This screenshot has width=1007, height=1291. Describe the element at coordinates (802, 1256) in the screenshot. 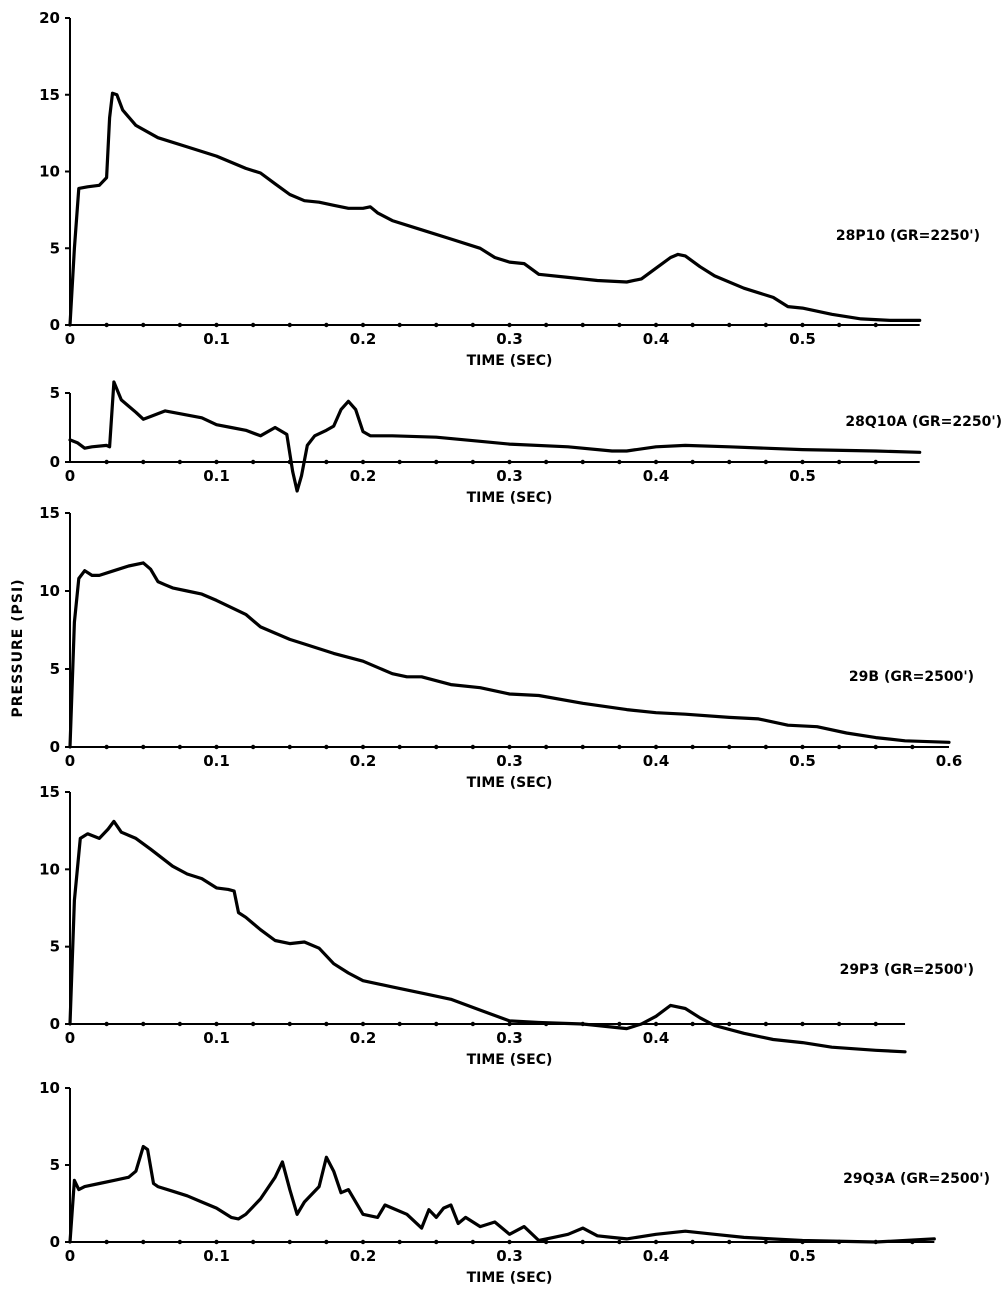

I see `x-tick-label-4: 0.5` at that location.